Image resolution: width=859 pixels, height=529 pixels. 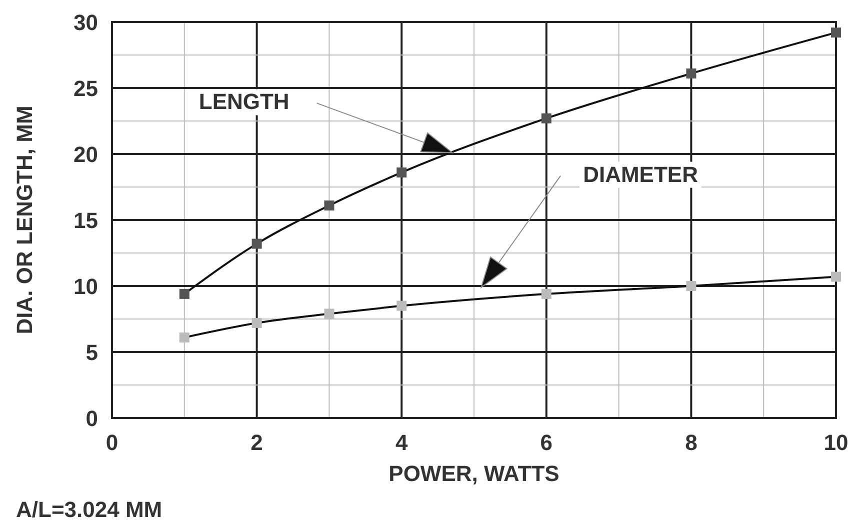 What do you see at coordinates (546, 442) in the screenshot?
I see `x-tick-label: 6` at bounding box center [546, 442].